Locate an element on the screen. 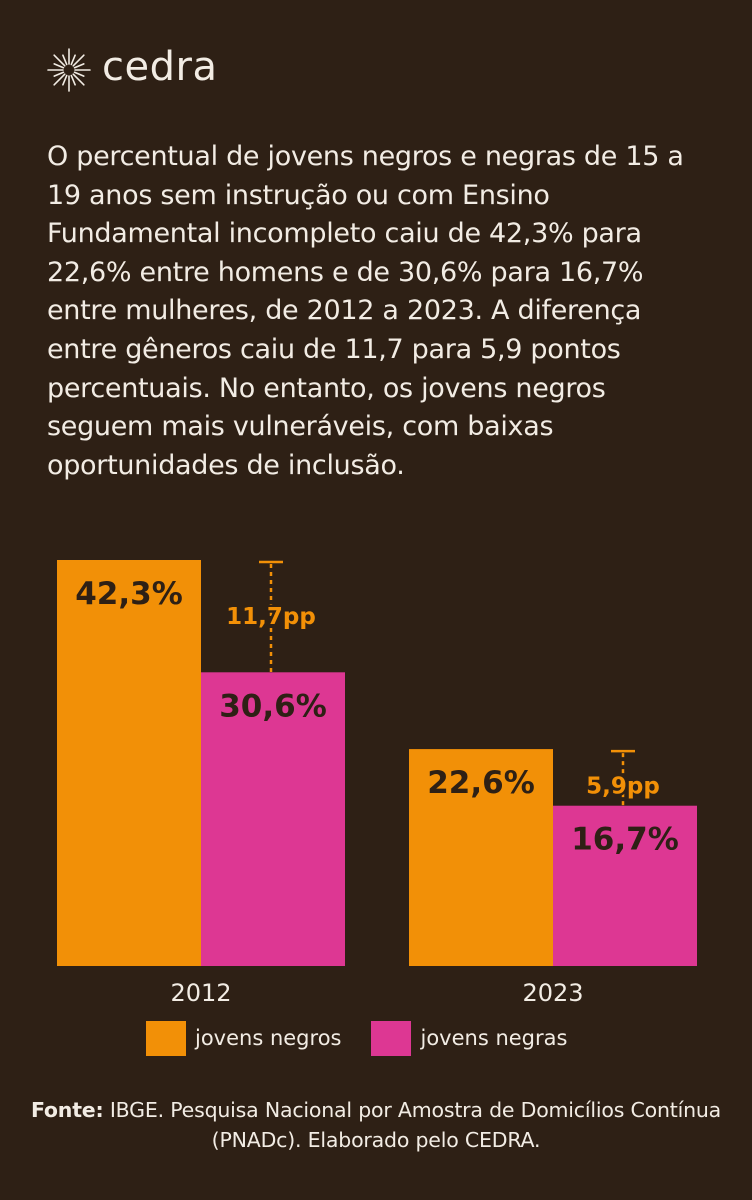  bar-label-negras-2012: 30,6% is located at coordinates (273, 706).